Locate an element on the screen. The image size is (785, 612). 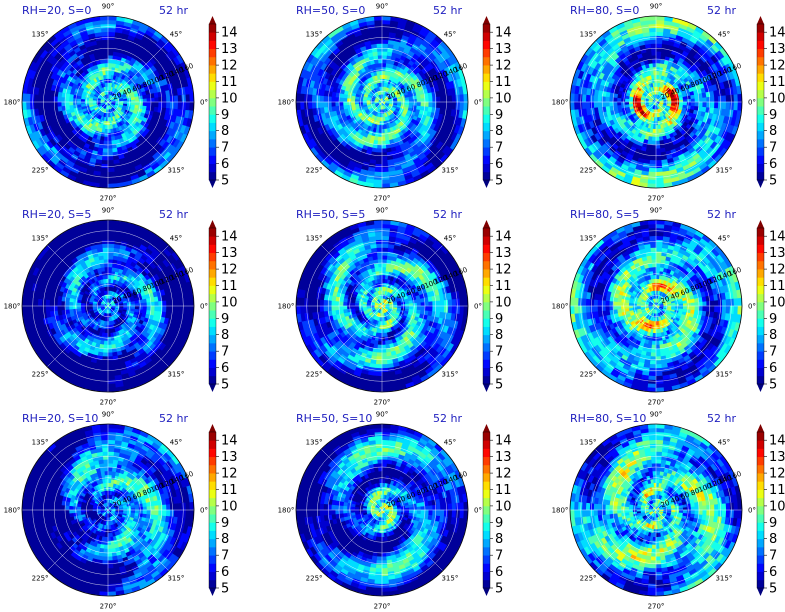
colorbar-tick-label: 6 is located at coordinates (225, 164).